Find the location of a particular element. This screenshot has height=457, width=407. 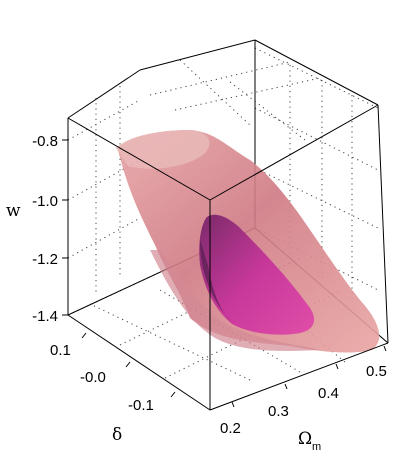

omega-m-tick-label: 0.5 is located at coordinates (376, 371).